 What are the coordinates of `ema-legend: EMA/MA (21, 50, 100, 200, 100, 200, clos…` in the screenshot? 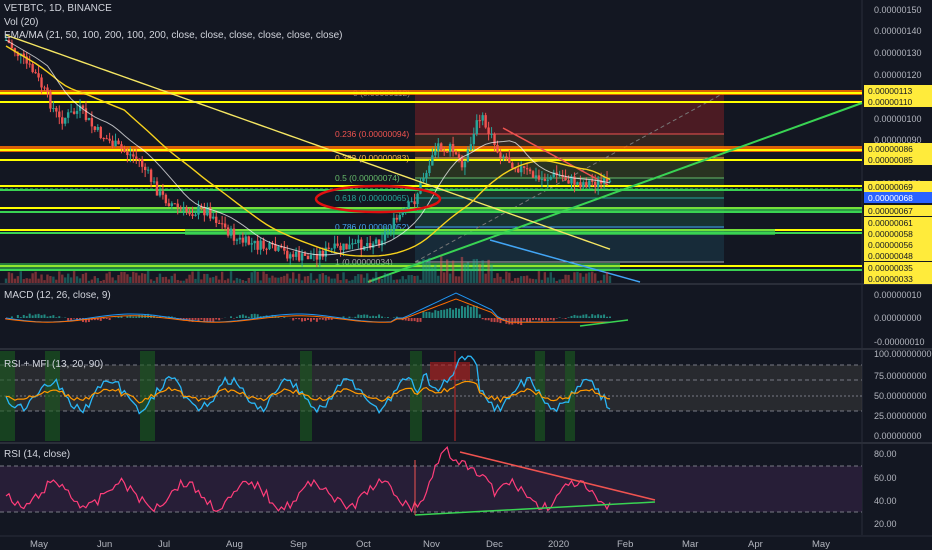 It's located at (173, 35).